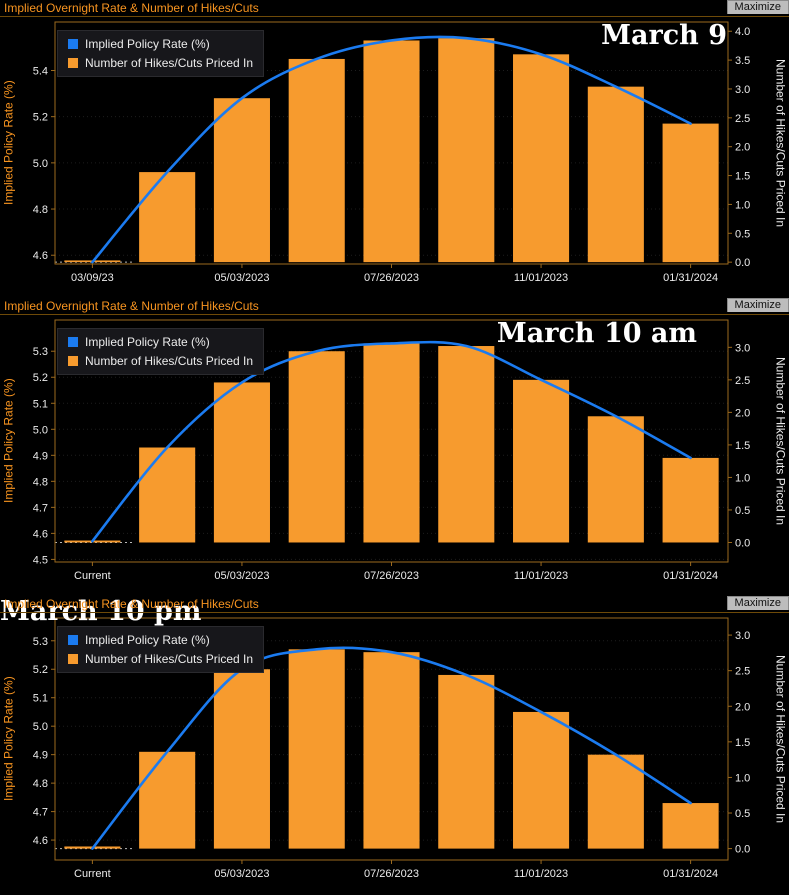 This screenshot has width=789, height=895. What do you see at coordinates (742, 61) in the screenshot?
I see `svg-text: 3.5` at bounding box center [742, 61].